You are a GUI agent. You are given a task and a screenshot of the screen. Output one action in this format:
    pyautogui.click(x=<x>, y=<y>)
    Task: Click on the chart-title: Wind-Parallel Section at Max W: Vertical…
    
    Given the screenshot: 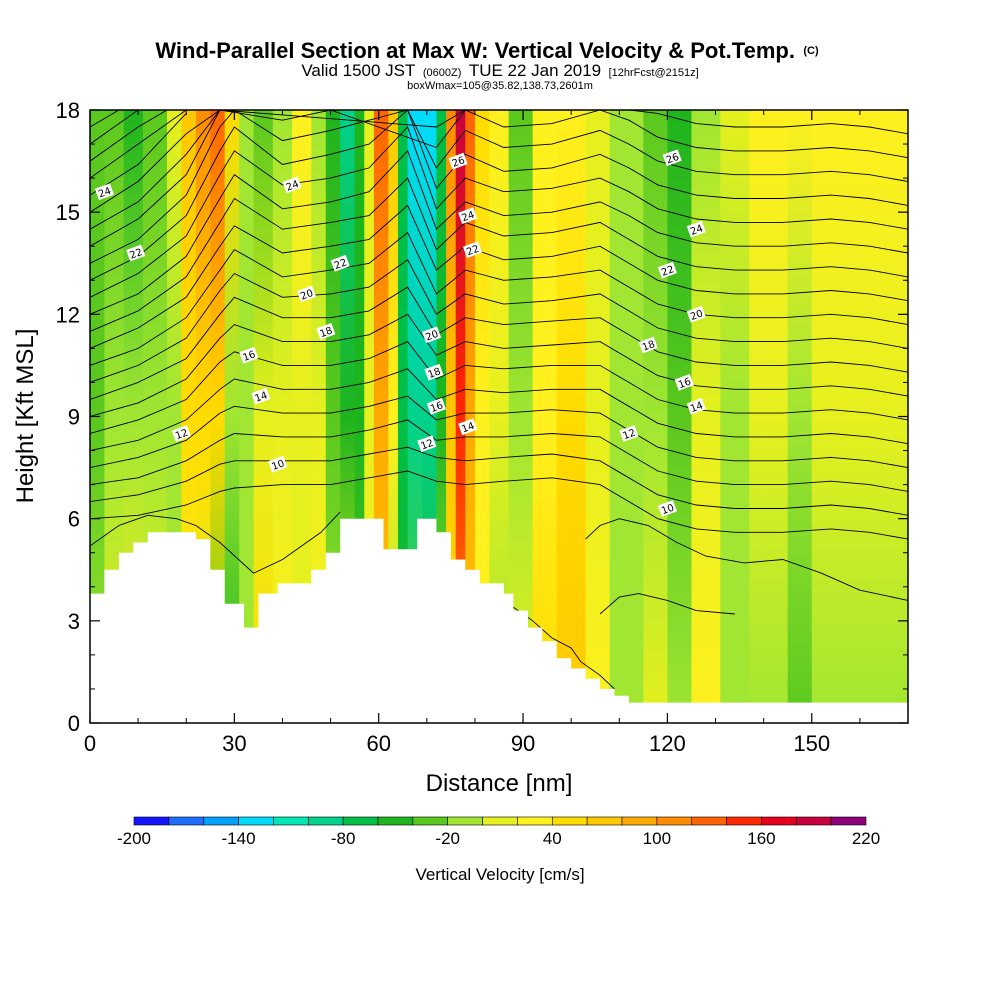 What is the action you would take?
    pyautogui.click(x=487, y=50)
    